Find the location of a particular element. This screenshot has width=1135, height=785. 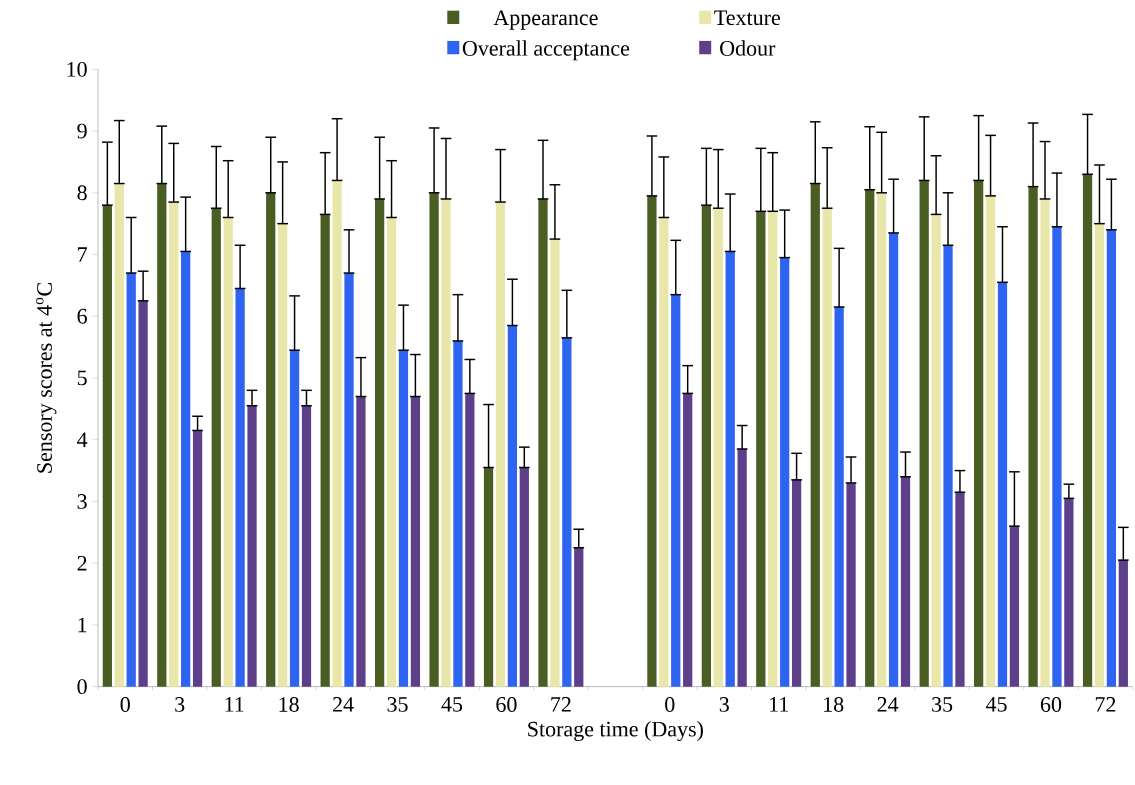

legend-label: Texture is located at coordinates (747, 18).